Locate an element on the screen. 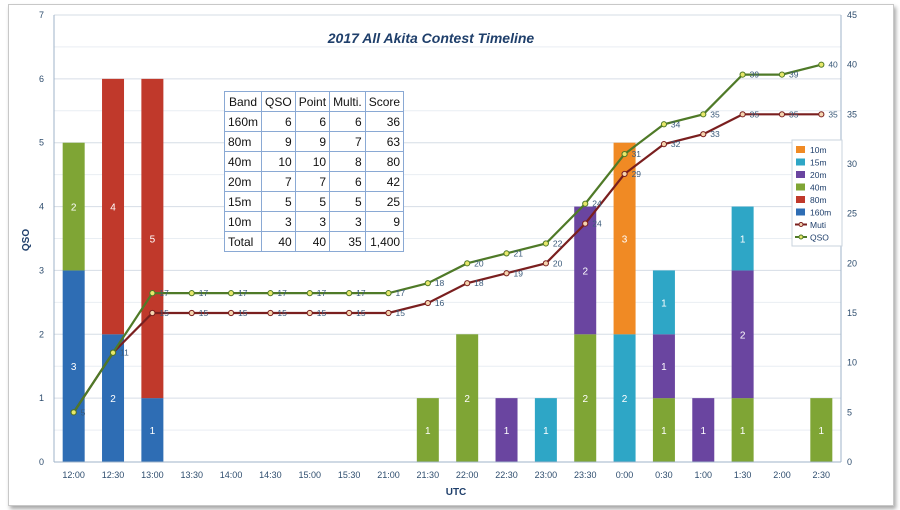  legend-label-160m: 160m is located at coordinates (820, 213).